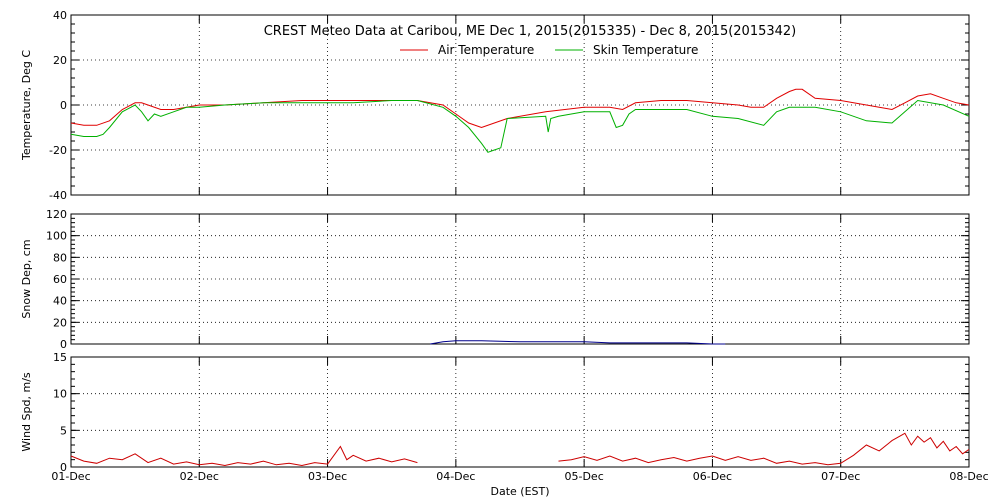 This screenshot has width=1000, height=500. What do you see at coordinates (840, 476) in the screenshot?
I see `x-tick-label: 07-Dec` at bounding box center [840, 476].